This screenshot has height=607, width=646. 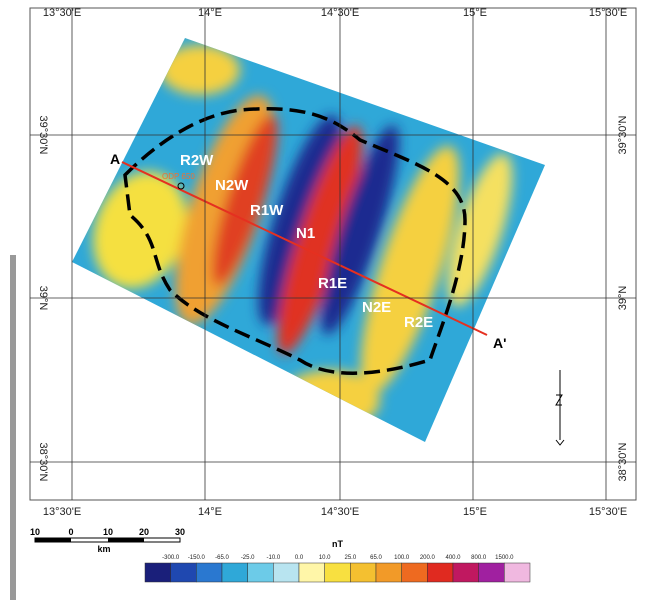 I want to click on color-bar-label: 65.0, so click(x=376, y=558).